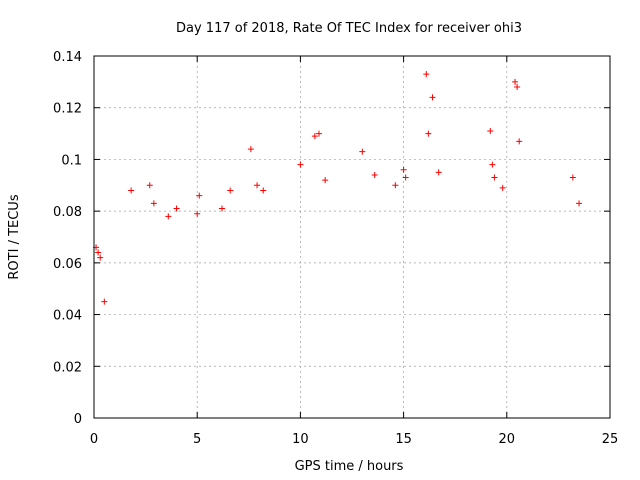 Image resolution: width=640 pixels, height=480 pixels. What do you see at coordinates (67, 367) in the screenshot?
I see `y-tick-label: 0.02` at bounding box center [67, 367].